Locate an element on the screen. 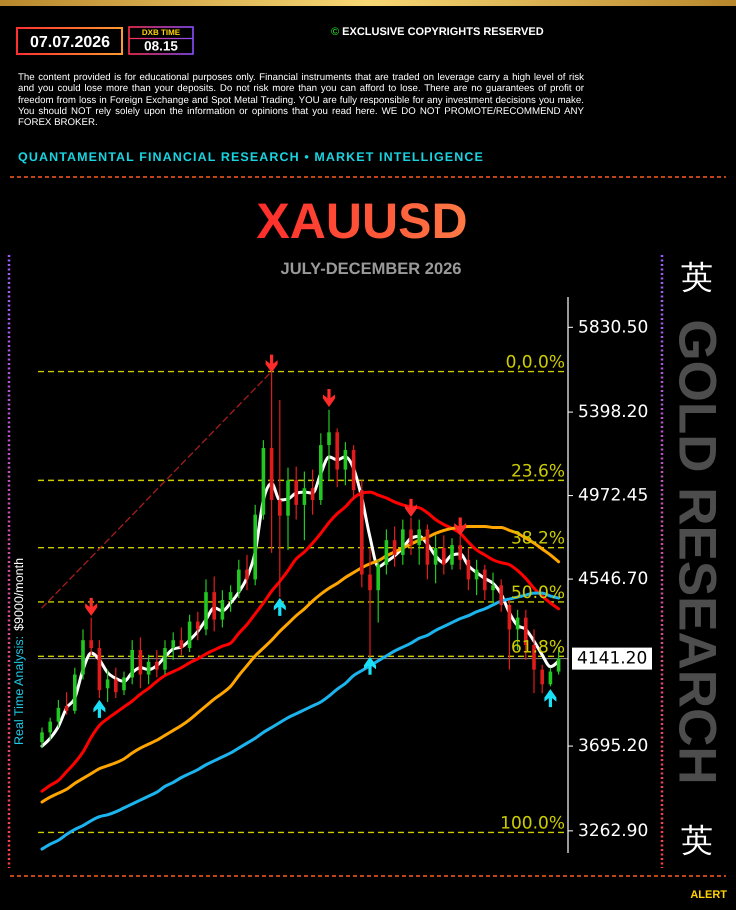 The height and width of the screenshot is (910, 736). text: $9000/month is located at coordinates (19, 594).